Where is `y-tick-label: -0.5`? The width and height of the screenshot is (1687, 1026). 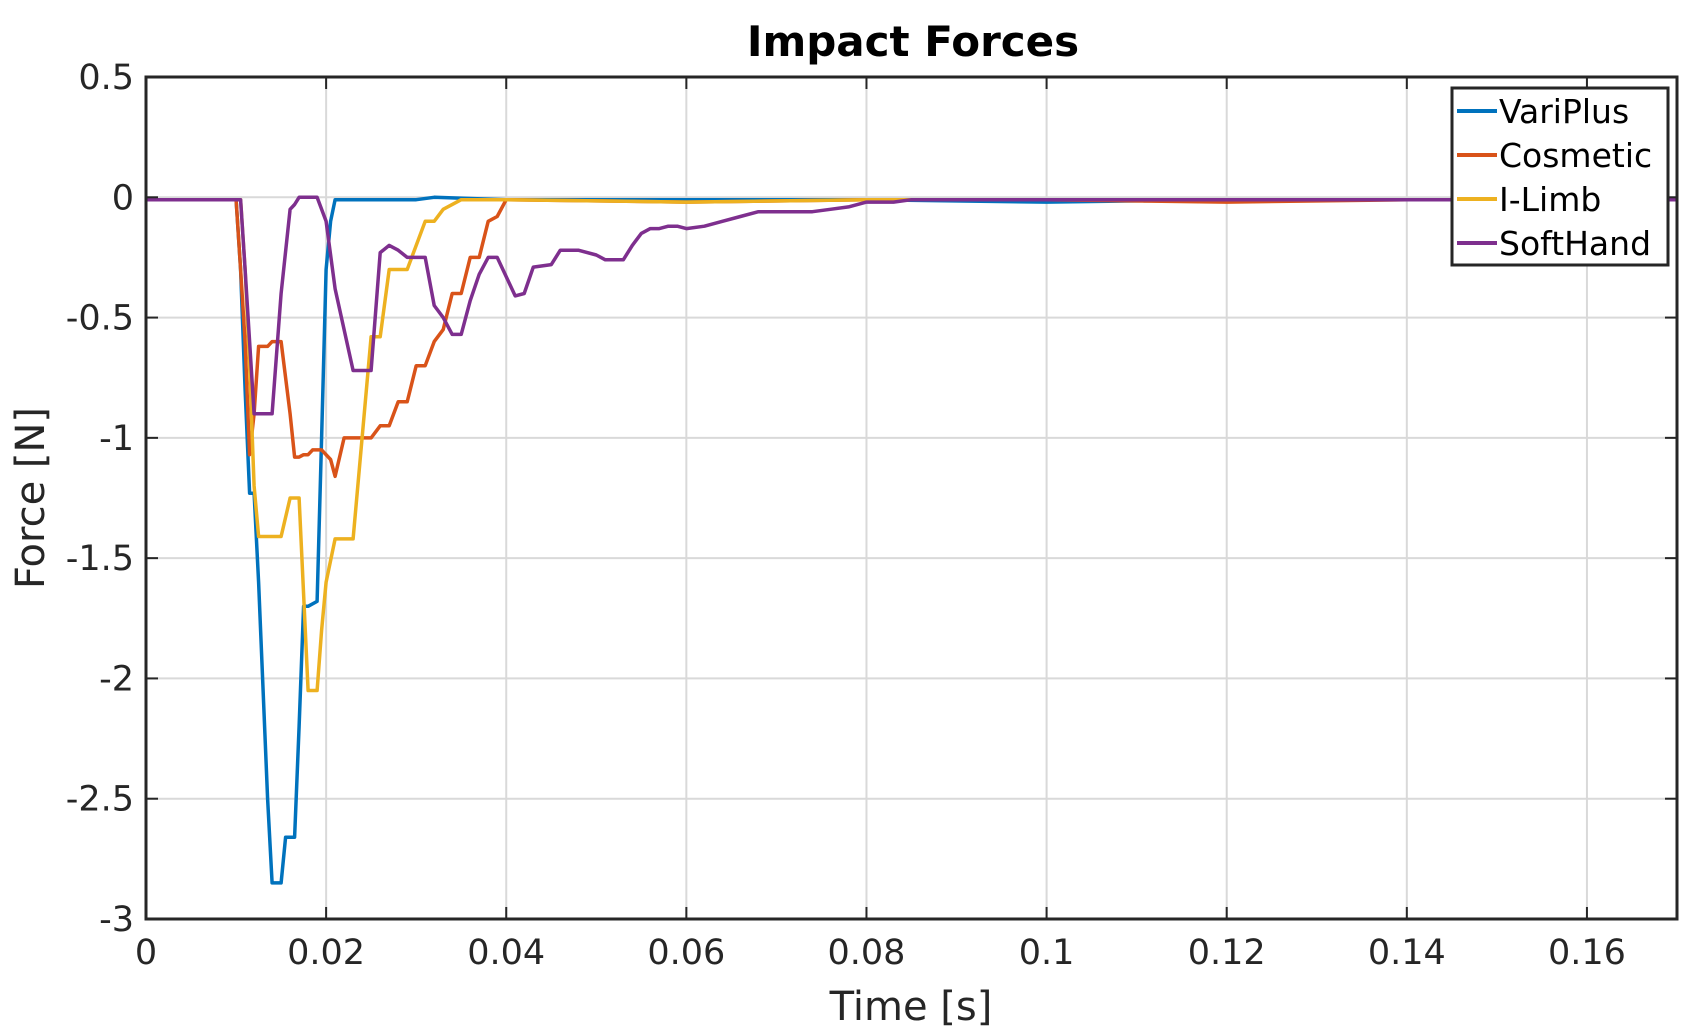 y-tick-label: -0.5 is located at coordinates (100, 319).